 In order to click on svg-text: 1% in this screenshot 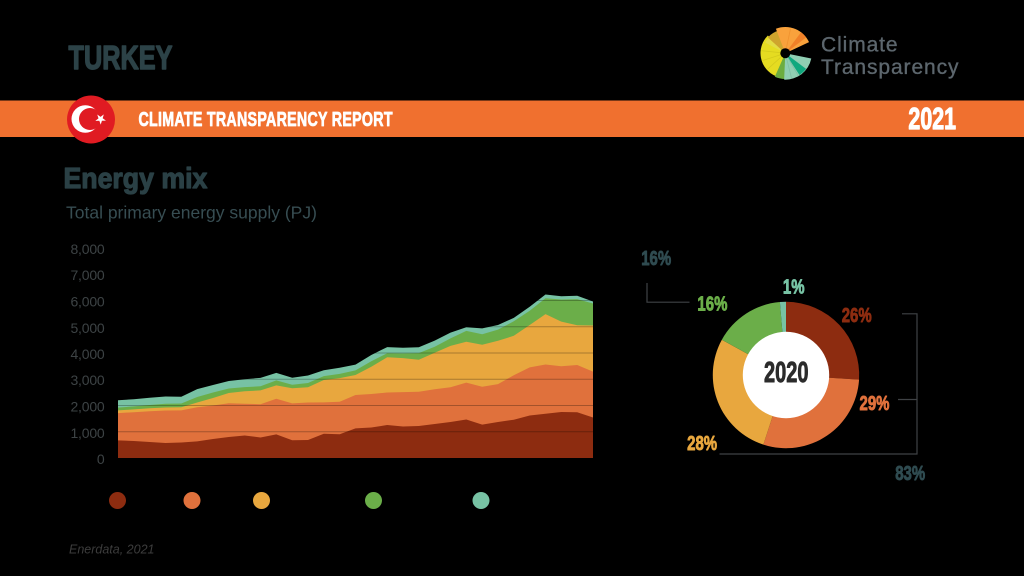, I will do `click(794, 286)`.